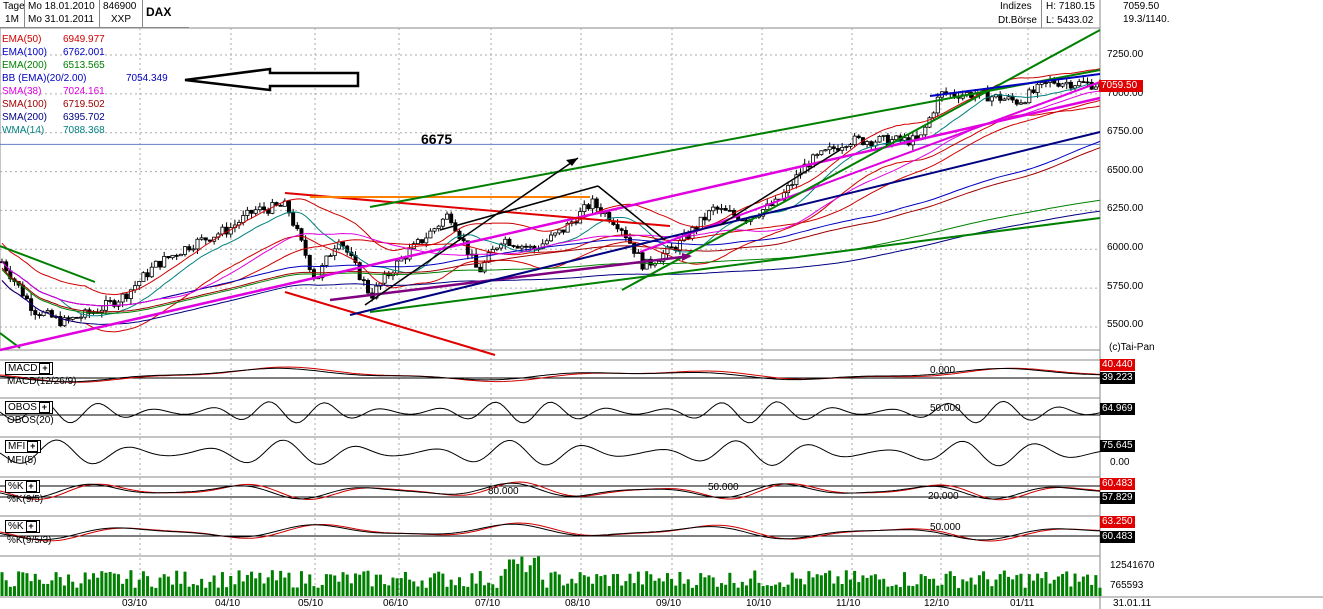 This screenshot has height=609, width=1323. I want to click on date-tick: 07/10, so click(488, 603).